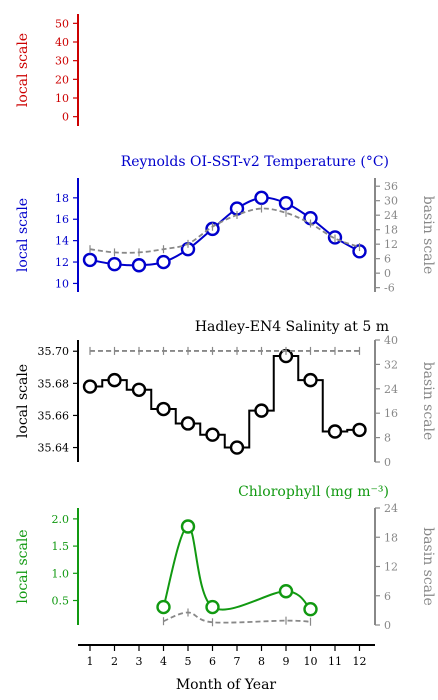 The image size is (438, 700). What do you see at coordinates (61, 573) in the screenshot?
I see `left-tick-label: 1.0` at bounding box center [61, 573].